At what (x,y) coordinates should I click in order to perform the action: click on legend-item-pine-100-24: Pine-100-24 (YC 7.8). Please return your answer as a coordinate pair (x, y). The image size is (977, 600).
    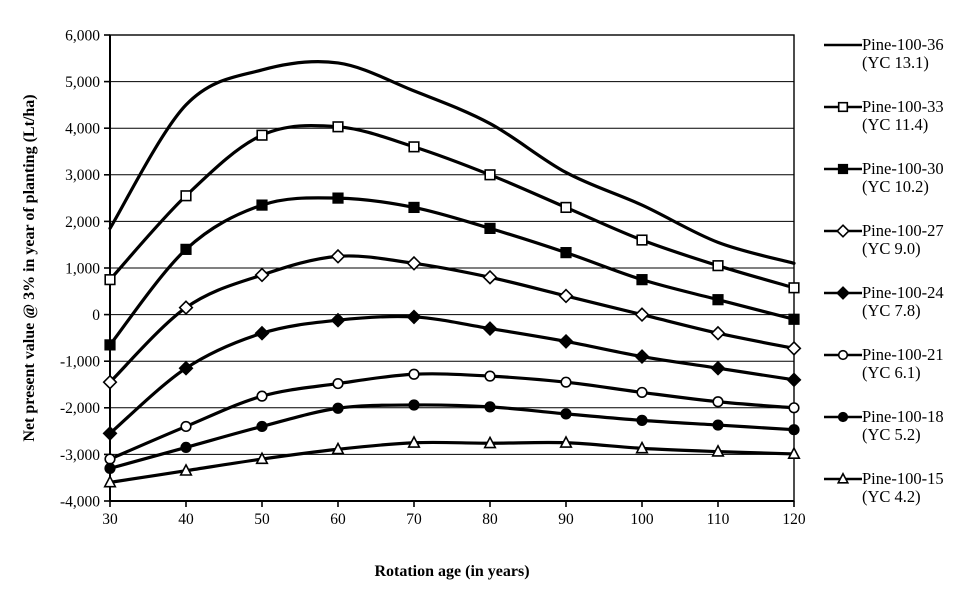
    Looking at the image, I should click on (900, 301).